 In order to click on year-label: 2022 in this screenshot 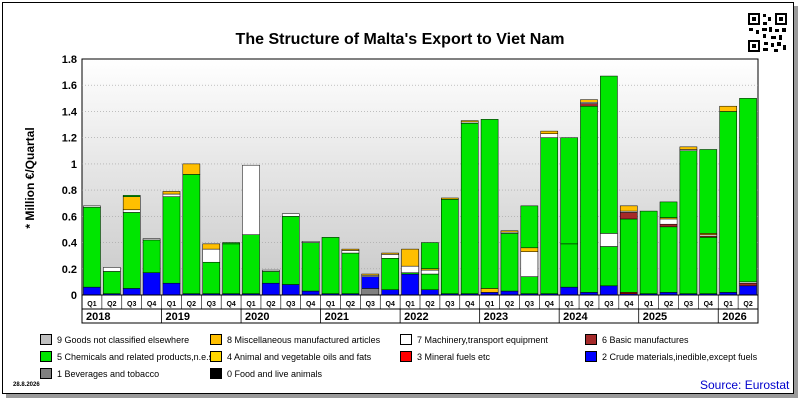, I will do `click(416, 317)`.